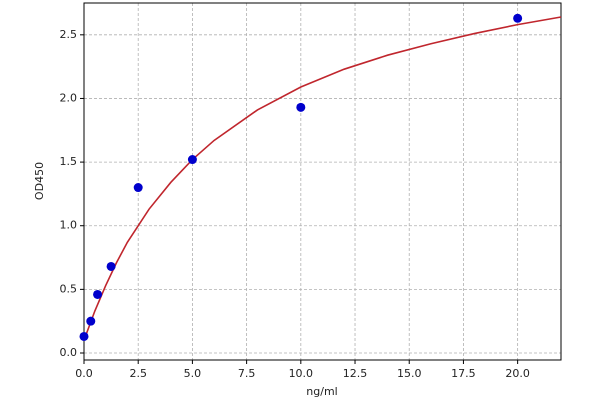  Describe the element at coordinates (138, 373) in the screenshot. I see `x-tick-label: 2.5` at that location.